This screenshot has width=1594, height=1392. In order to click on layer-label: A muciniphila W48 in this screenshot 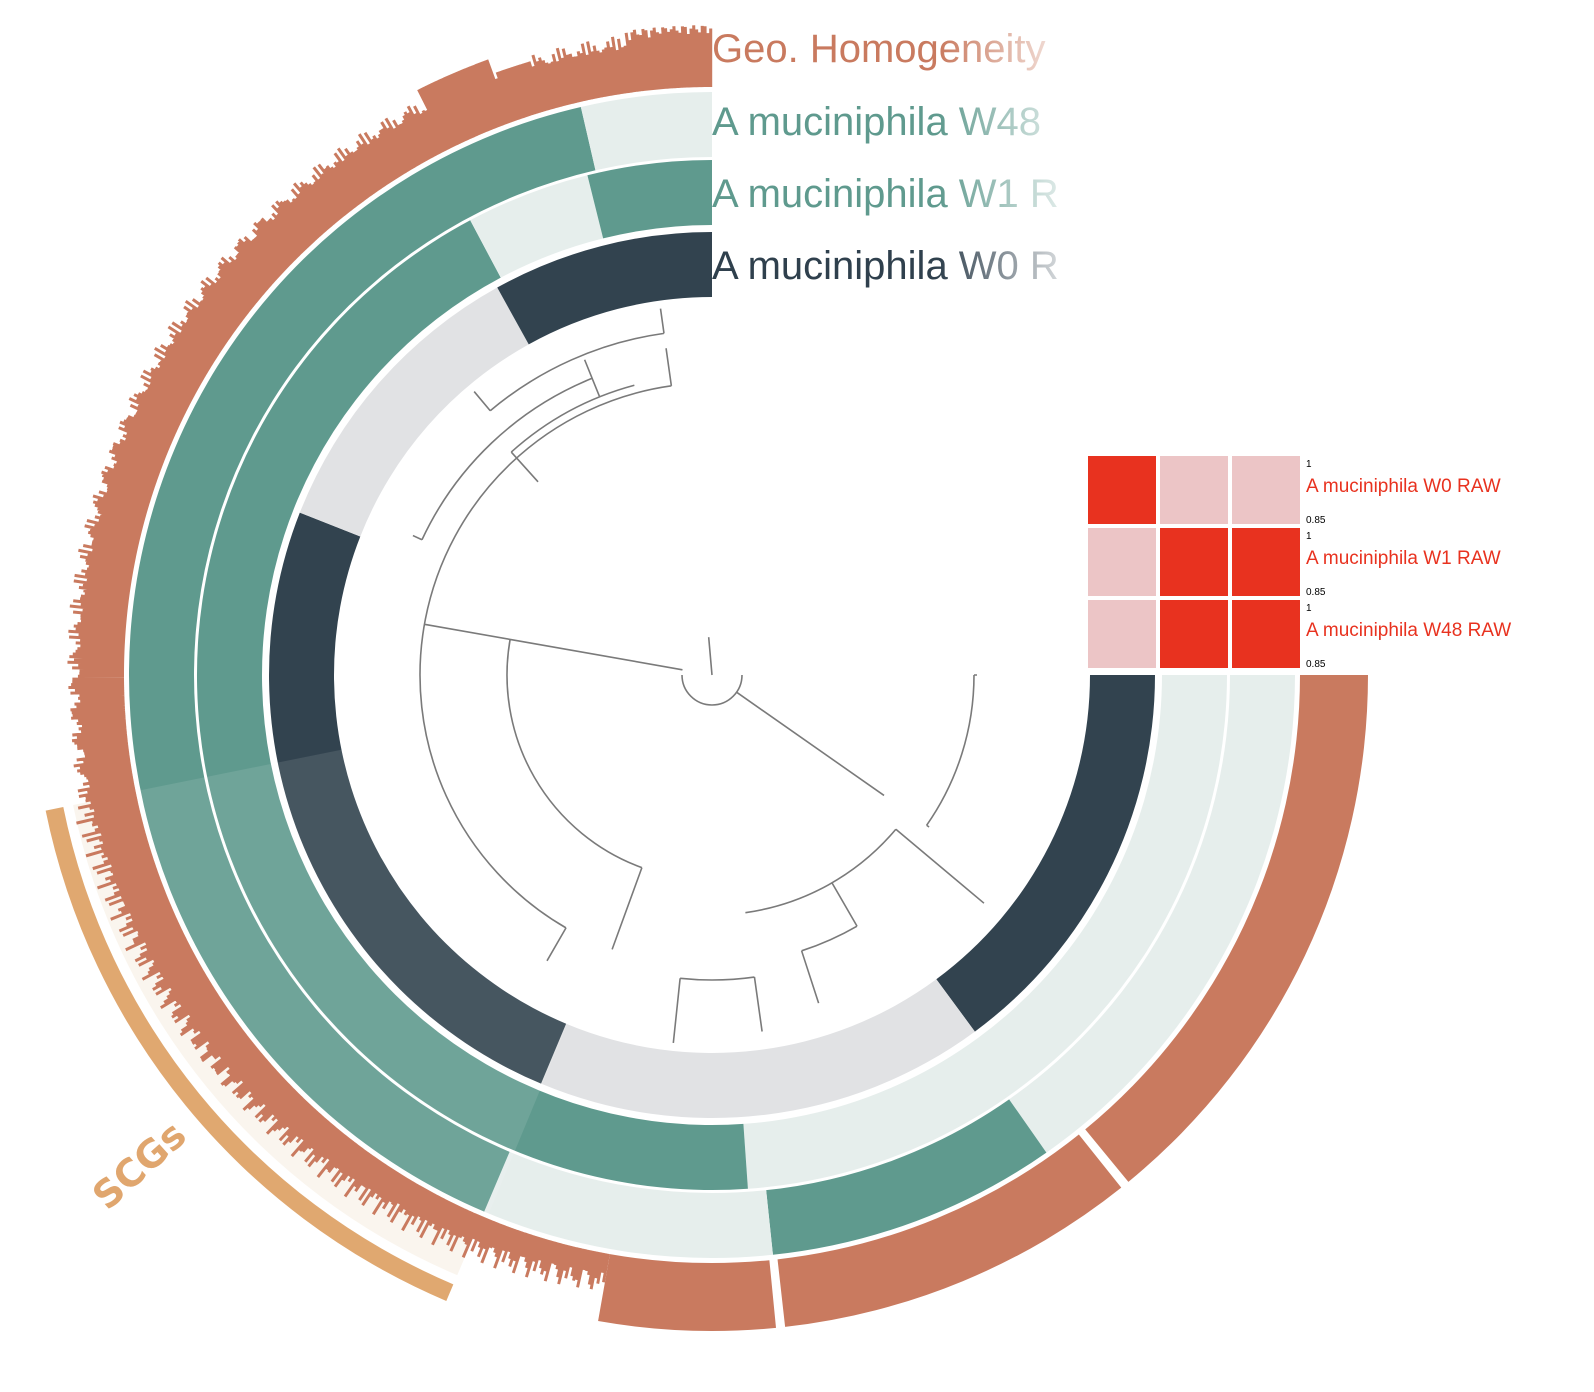, I will do `click(876, 122)`.